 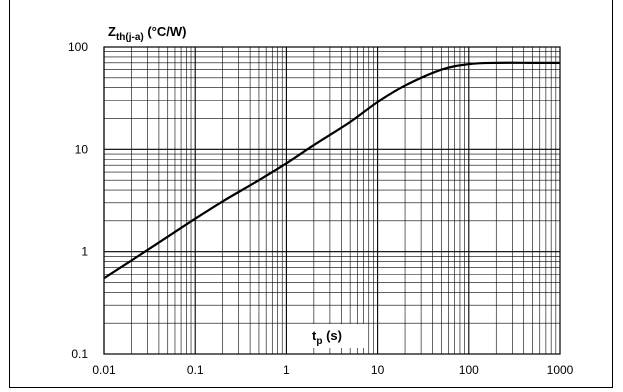 What do you see at coordinates (82, 149) in the screenshot?
I see `y-tick-label: 10` at bounding box center [82, 149].